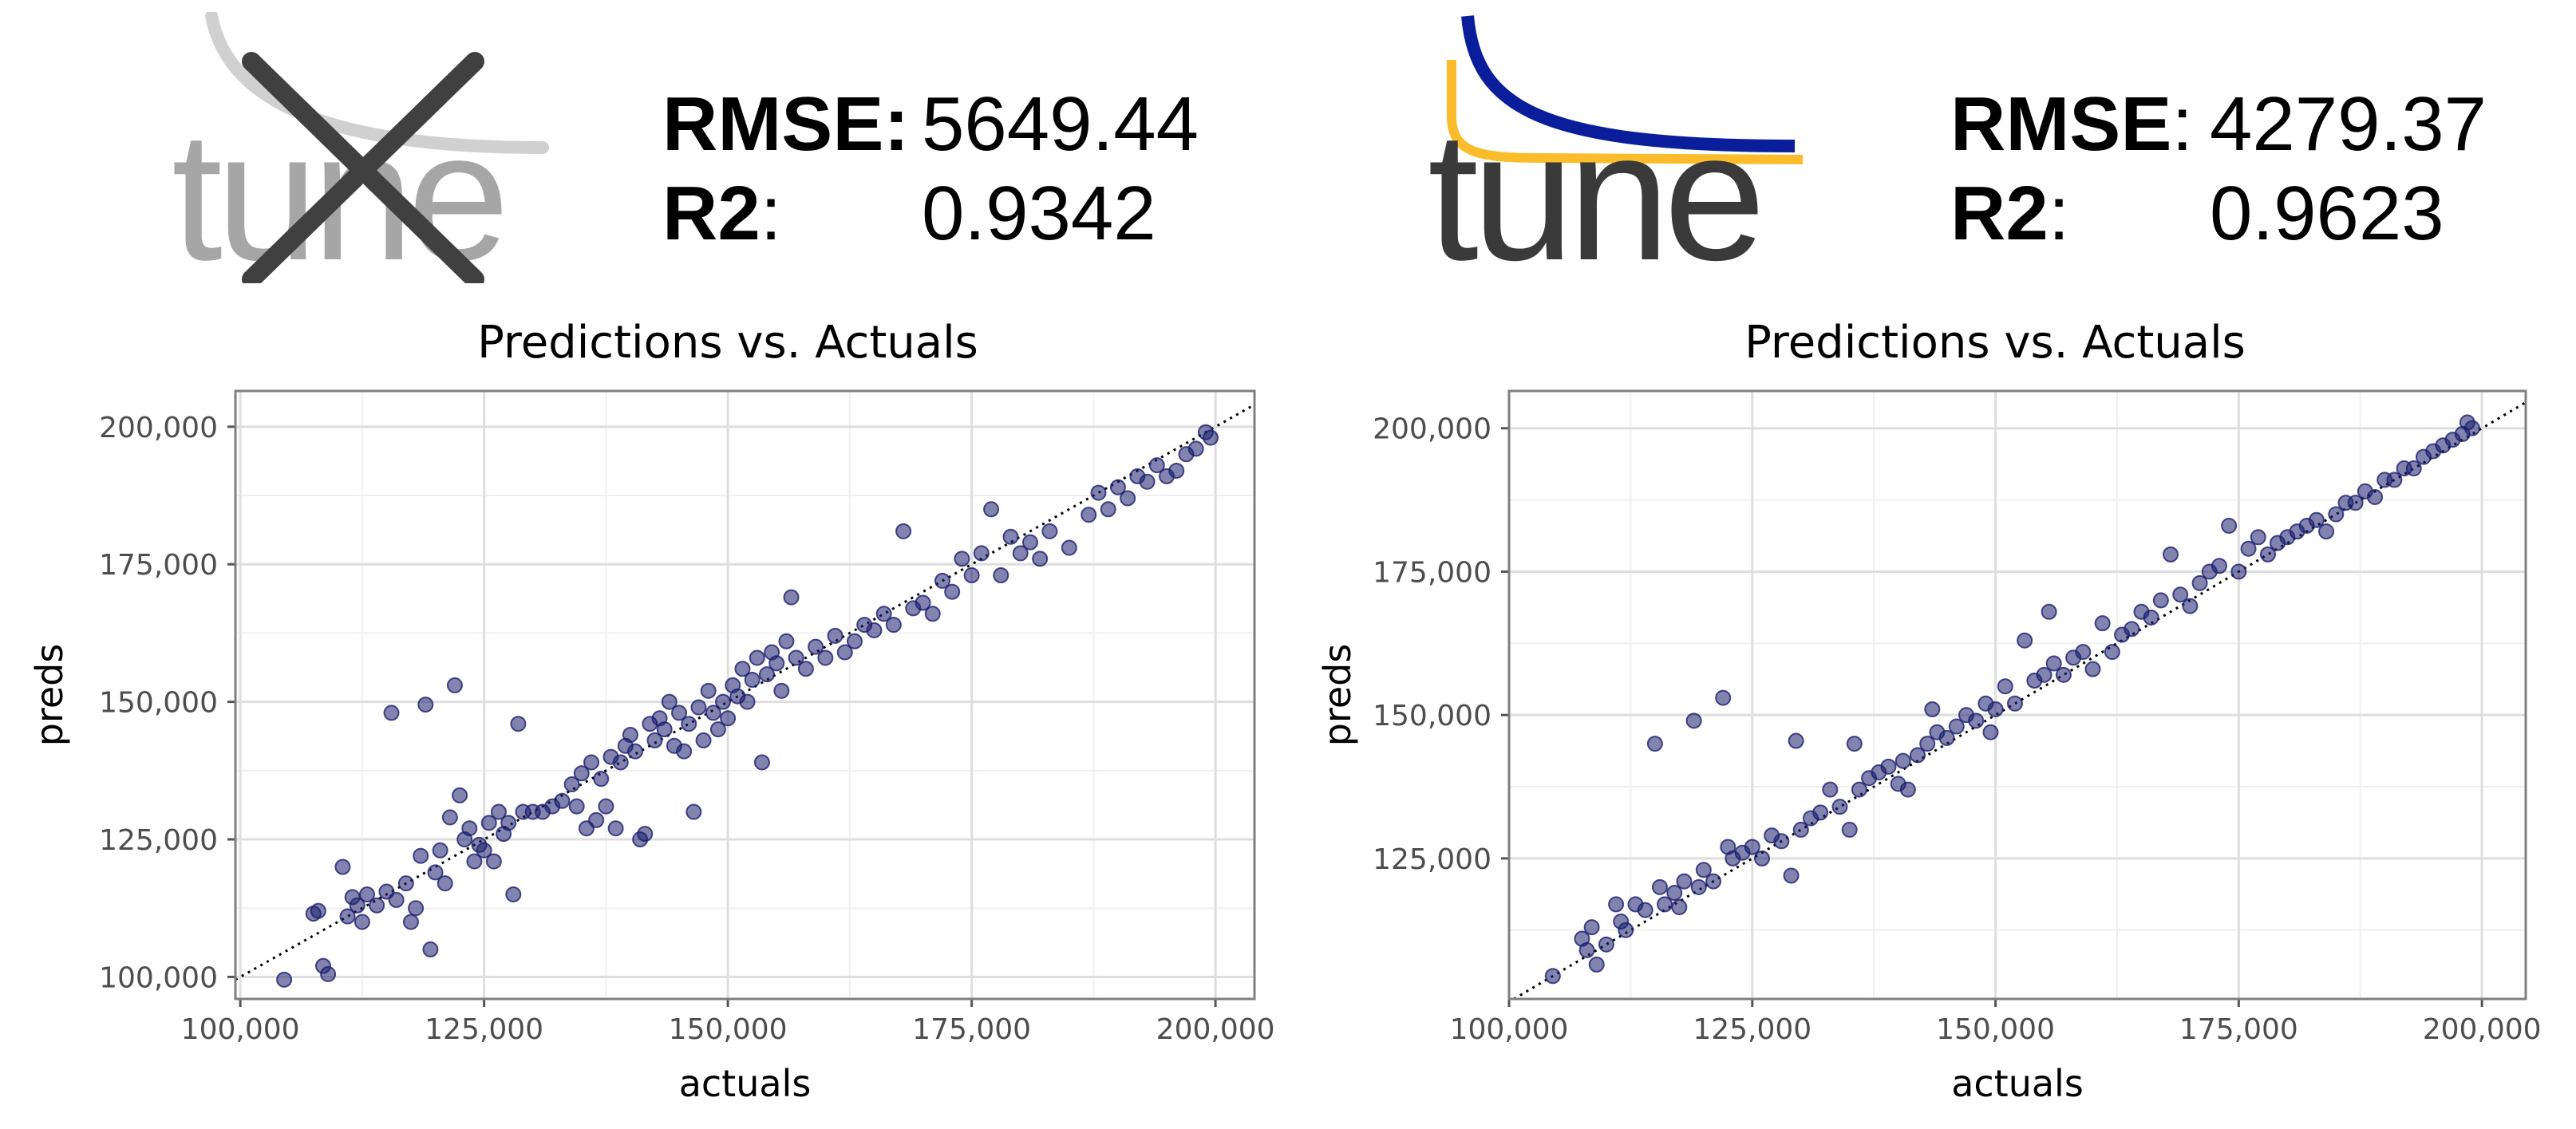  Describe the element at coordinates (1625, 112) in the screenshot. I see `logo-swoosh-yellow` at that location.